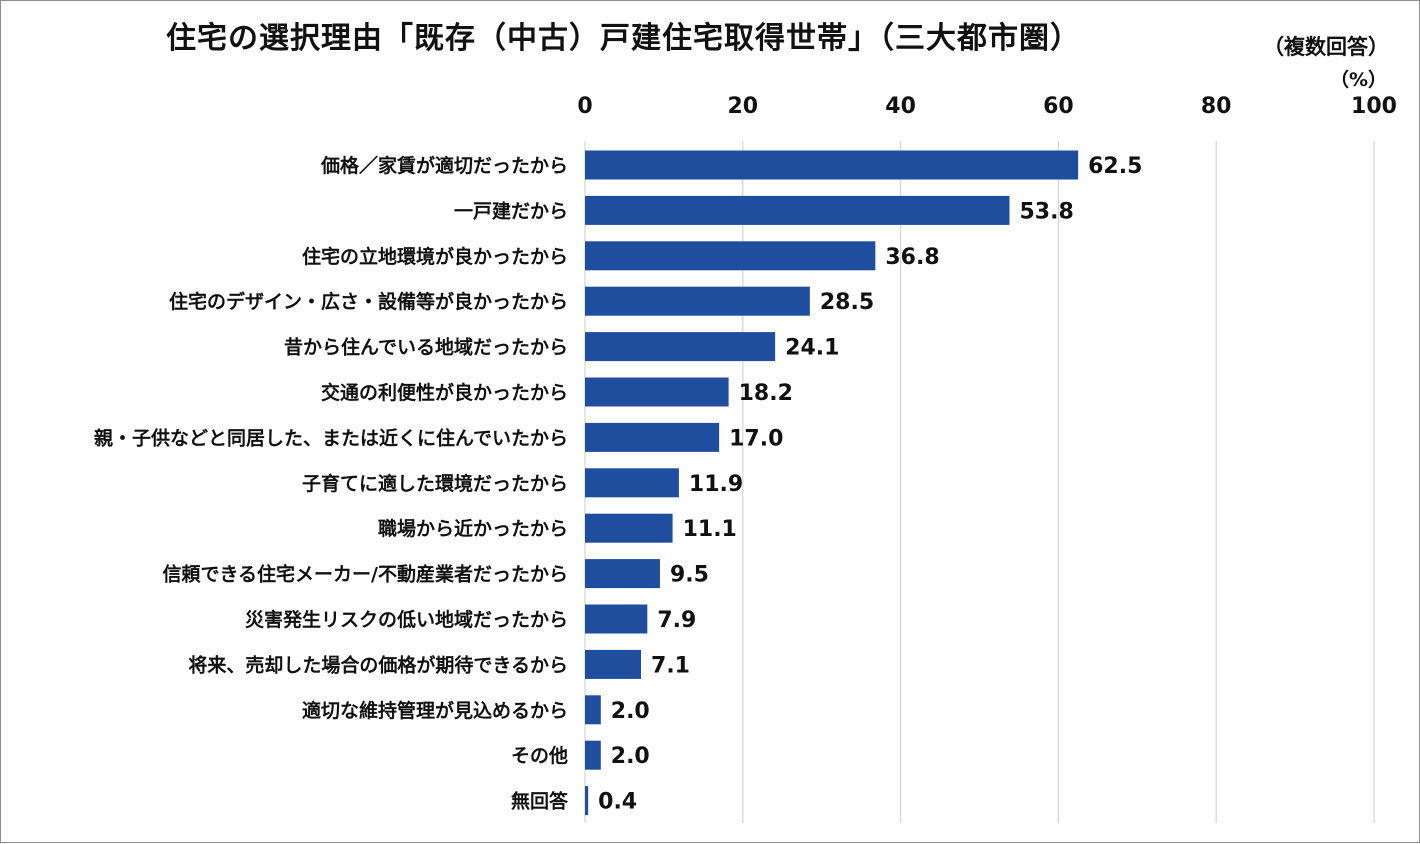 This screenshot has height=844, width=1420. I want to click on category-label: 親・子供などと同居した、または近くに住んでいたから, so click(331, 437).